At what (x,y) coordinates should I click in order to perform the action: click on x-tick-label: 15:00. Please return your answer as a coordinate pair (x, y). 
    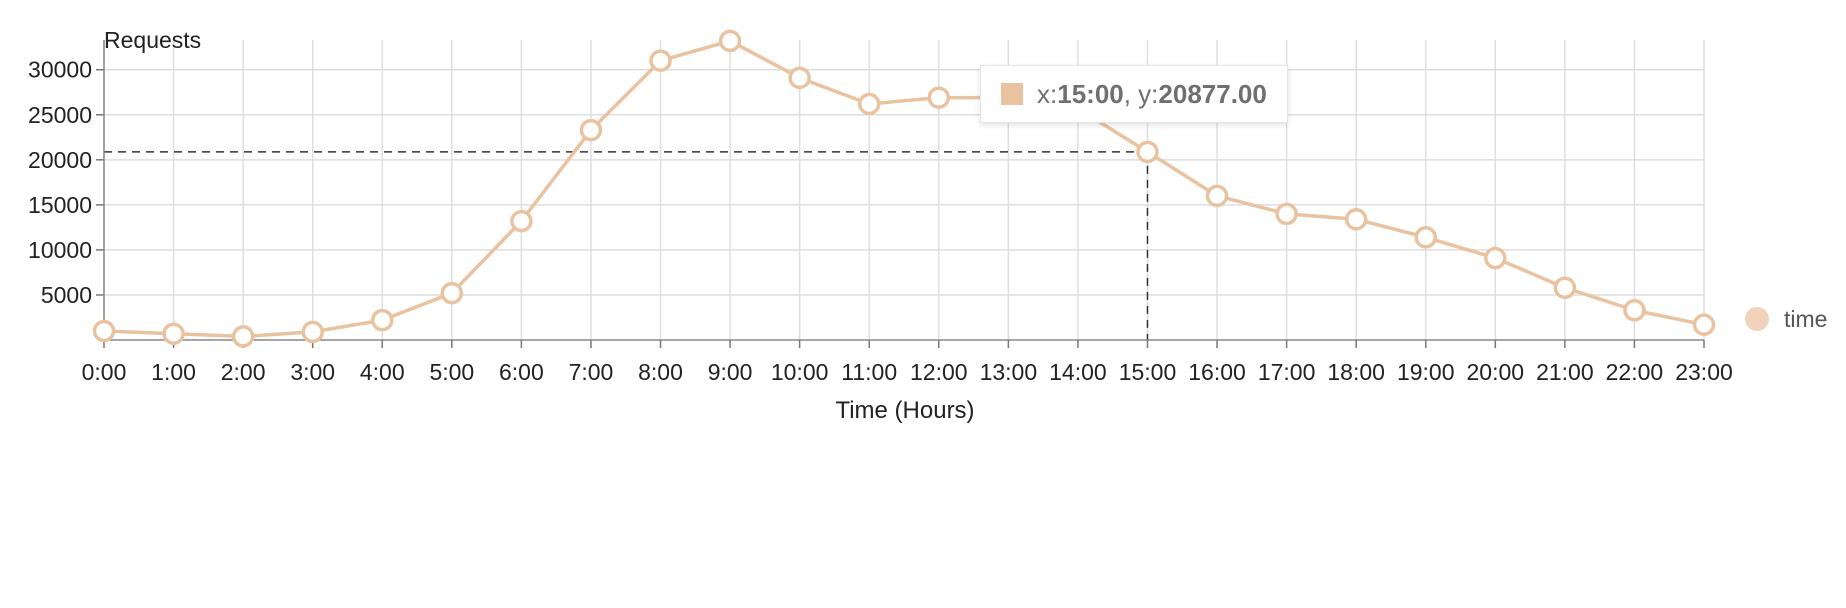
    Looking at the image, I should click on (1148, 372).